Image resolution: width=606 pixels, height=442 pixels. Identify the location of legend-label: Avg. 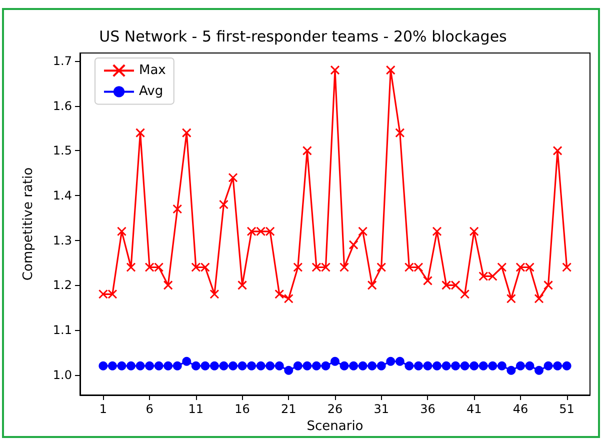
(151, 92).